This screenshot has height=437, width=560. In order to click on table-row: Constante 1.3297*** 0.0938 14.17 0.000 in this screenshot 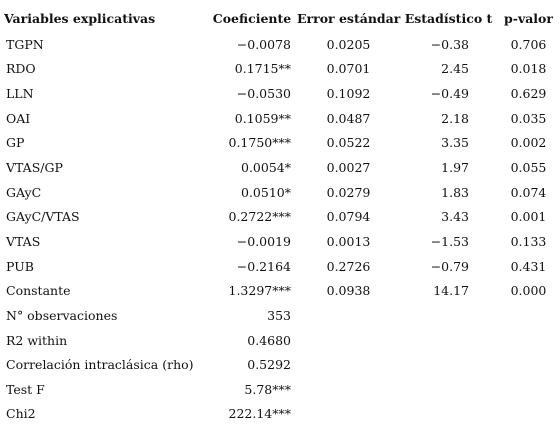, I will do `click(282, 290)`.